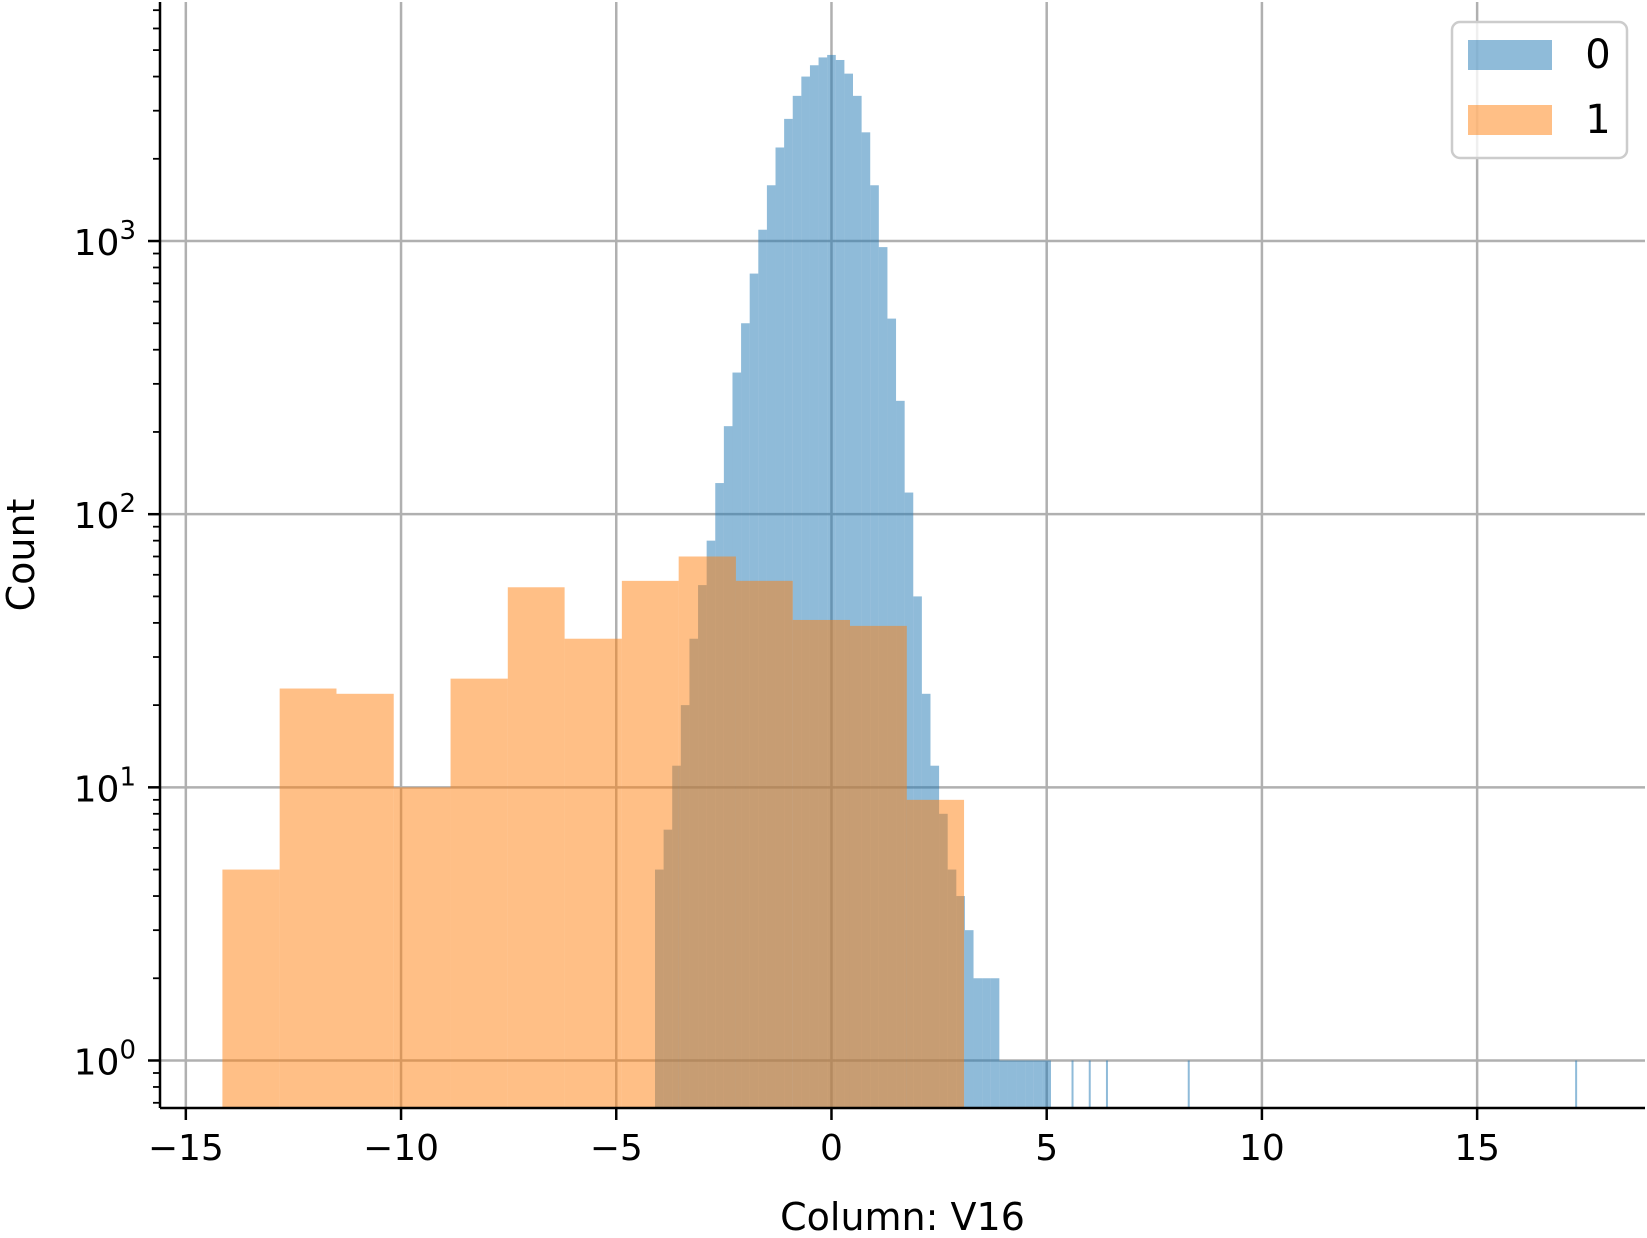  What do you see at coordinates (1046, 1148) in the screenshot?
I see `x-tick-label: 5` at bounding box center [1046, 1148].